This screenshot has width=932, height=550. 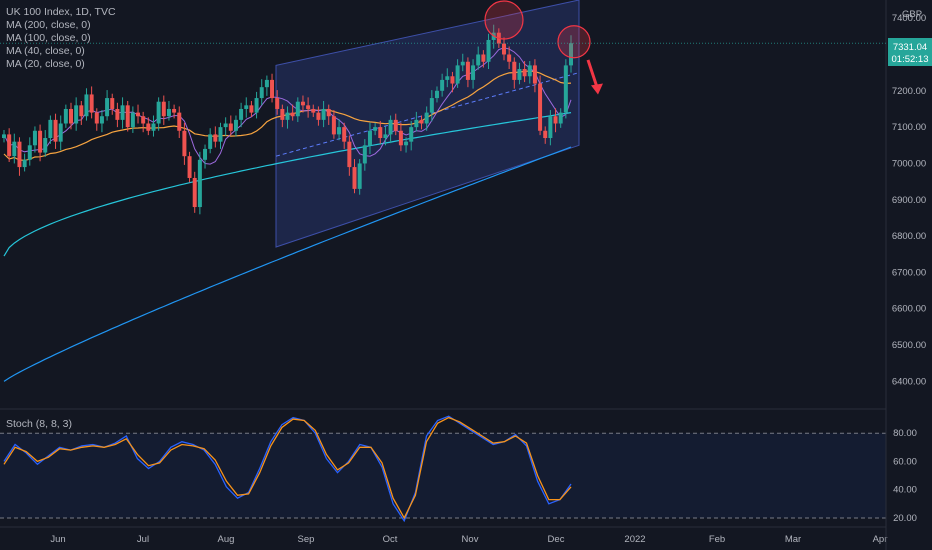 What do you see at coordinates (48, 38) in the screenshot?
I see `legend-ma100: MA (100, close, 0)` at bounding box center [48, 38].